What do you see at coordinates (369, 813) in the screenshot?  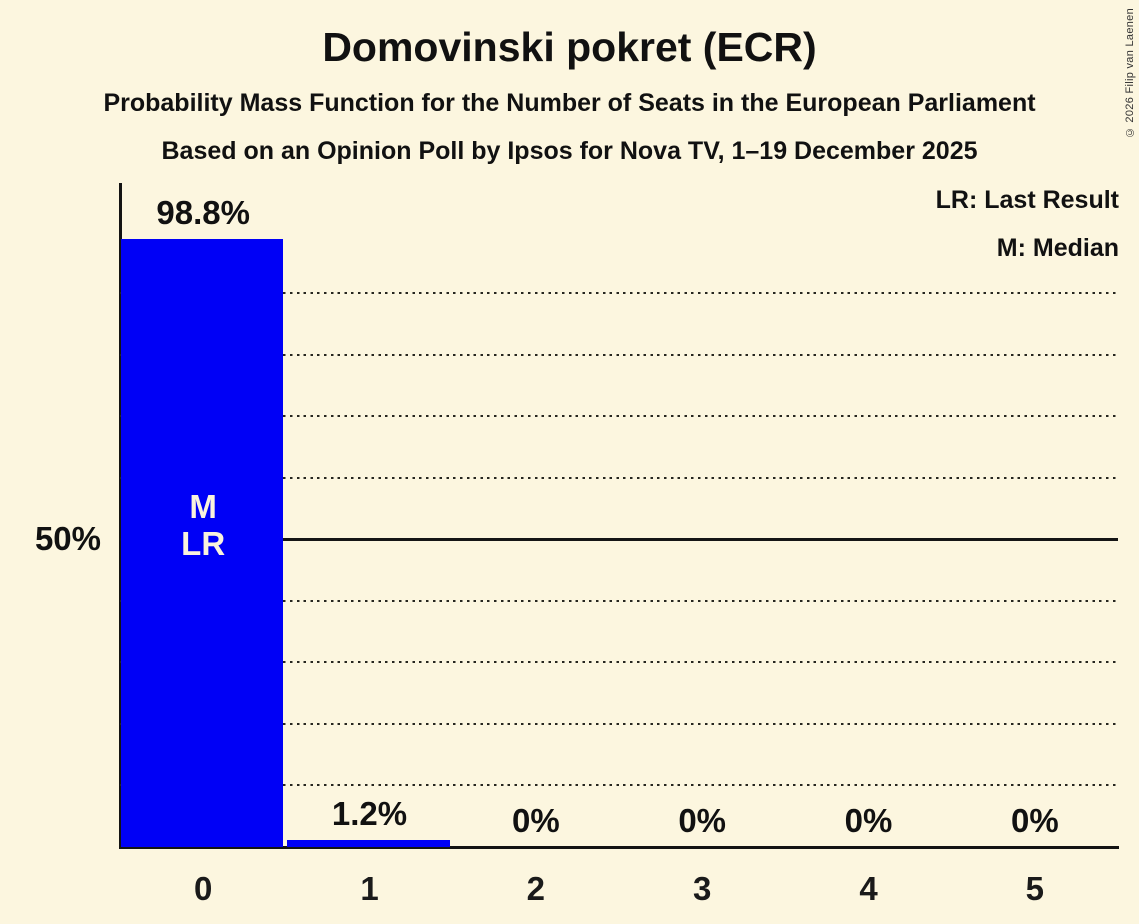 I see `bar-value-label-1: 1.2%` at bounding box center [369, 813].